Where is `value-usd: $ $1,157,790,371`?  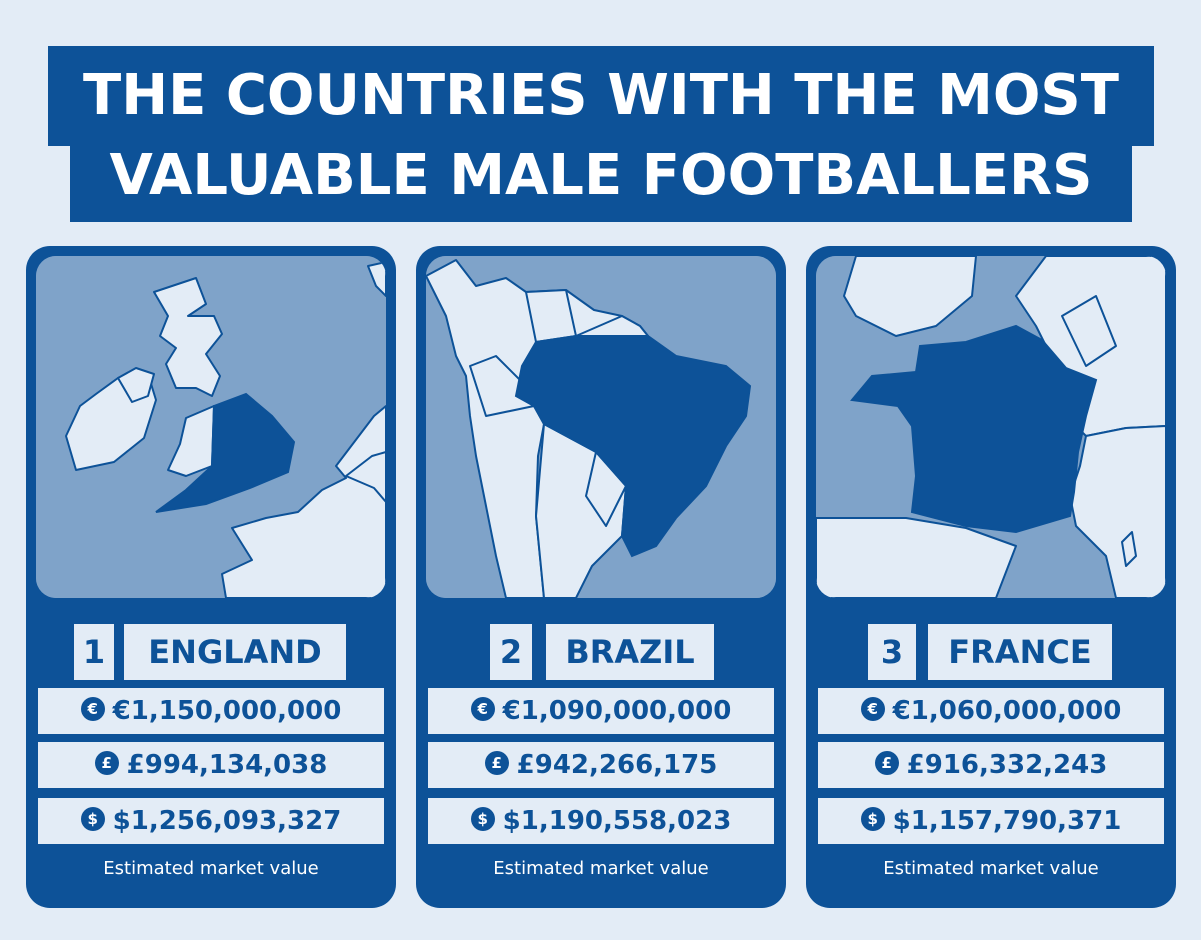
value-usd: $ $1,157,790,371 is located at coordinates (991, 821).